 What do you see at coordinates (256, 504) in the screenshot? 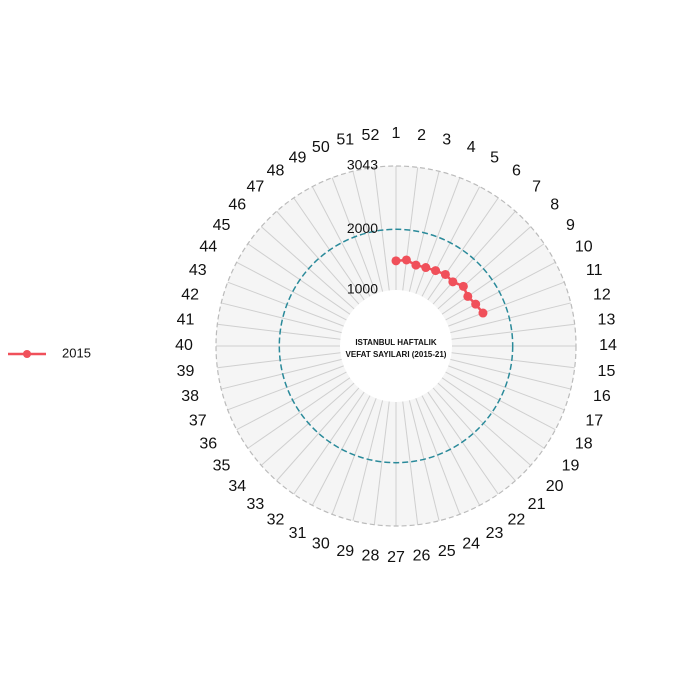
I see `category-label: 33` at bounding box center [256, 504].